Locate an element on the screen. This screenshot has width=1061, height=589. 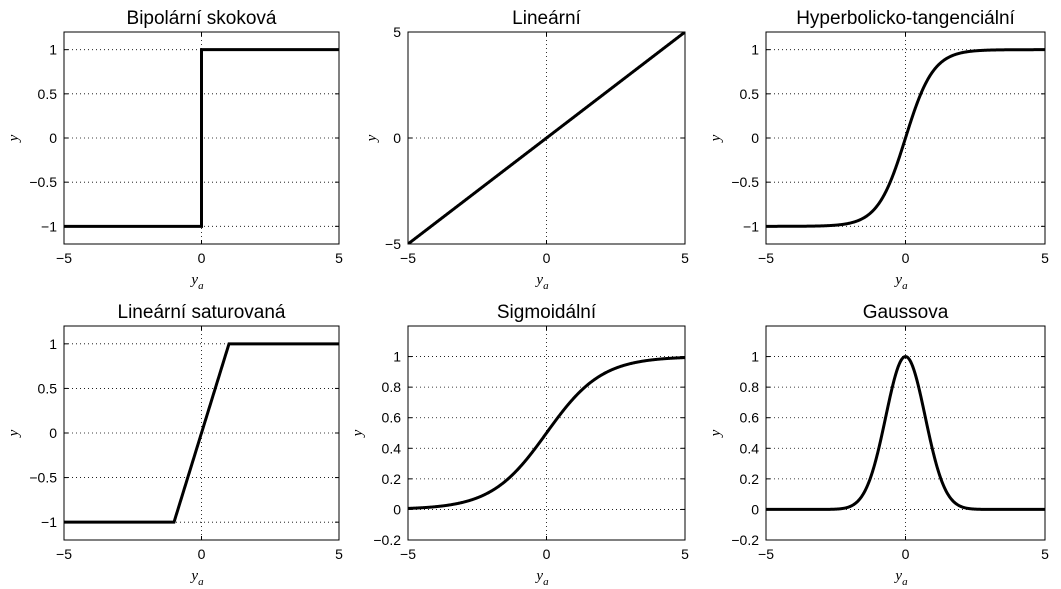
axes-frame is located at coordinates (905, 433).